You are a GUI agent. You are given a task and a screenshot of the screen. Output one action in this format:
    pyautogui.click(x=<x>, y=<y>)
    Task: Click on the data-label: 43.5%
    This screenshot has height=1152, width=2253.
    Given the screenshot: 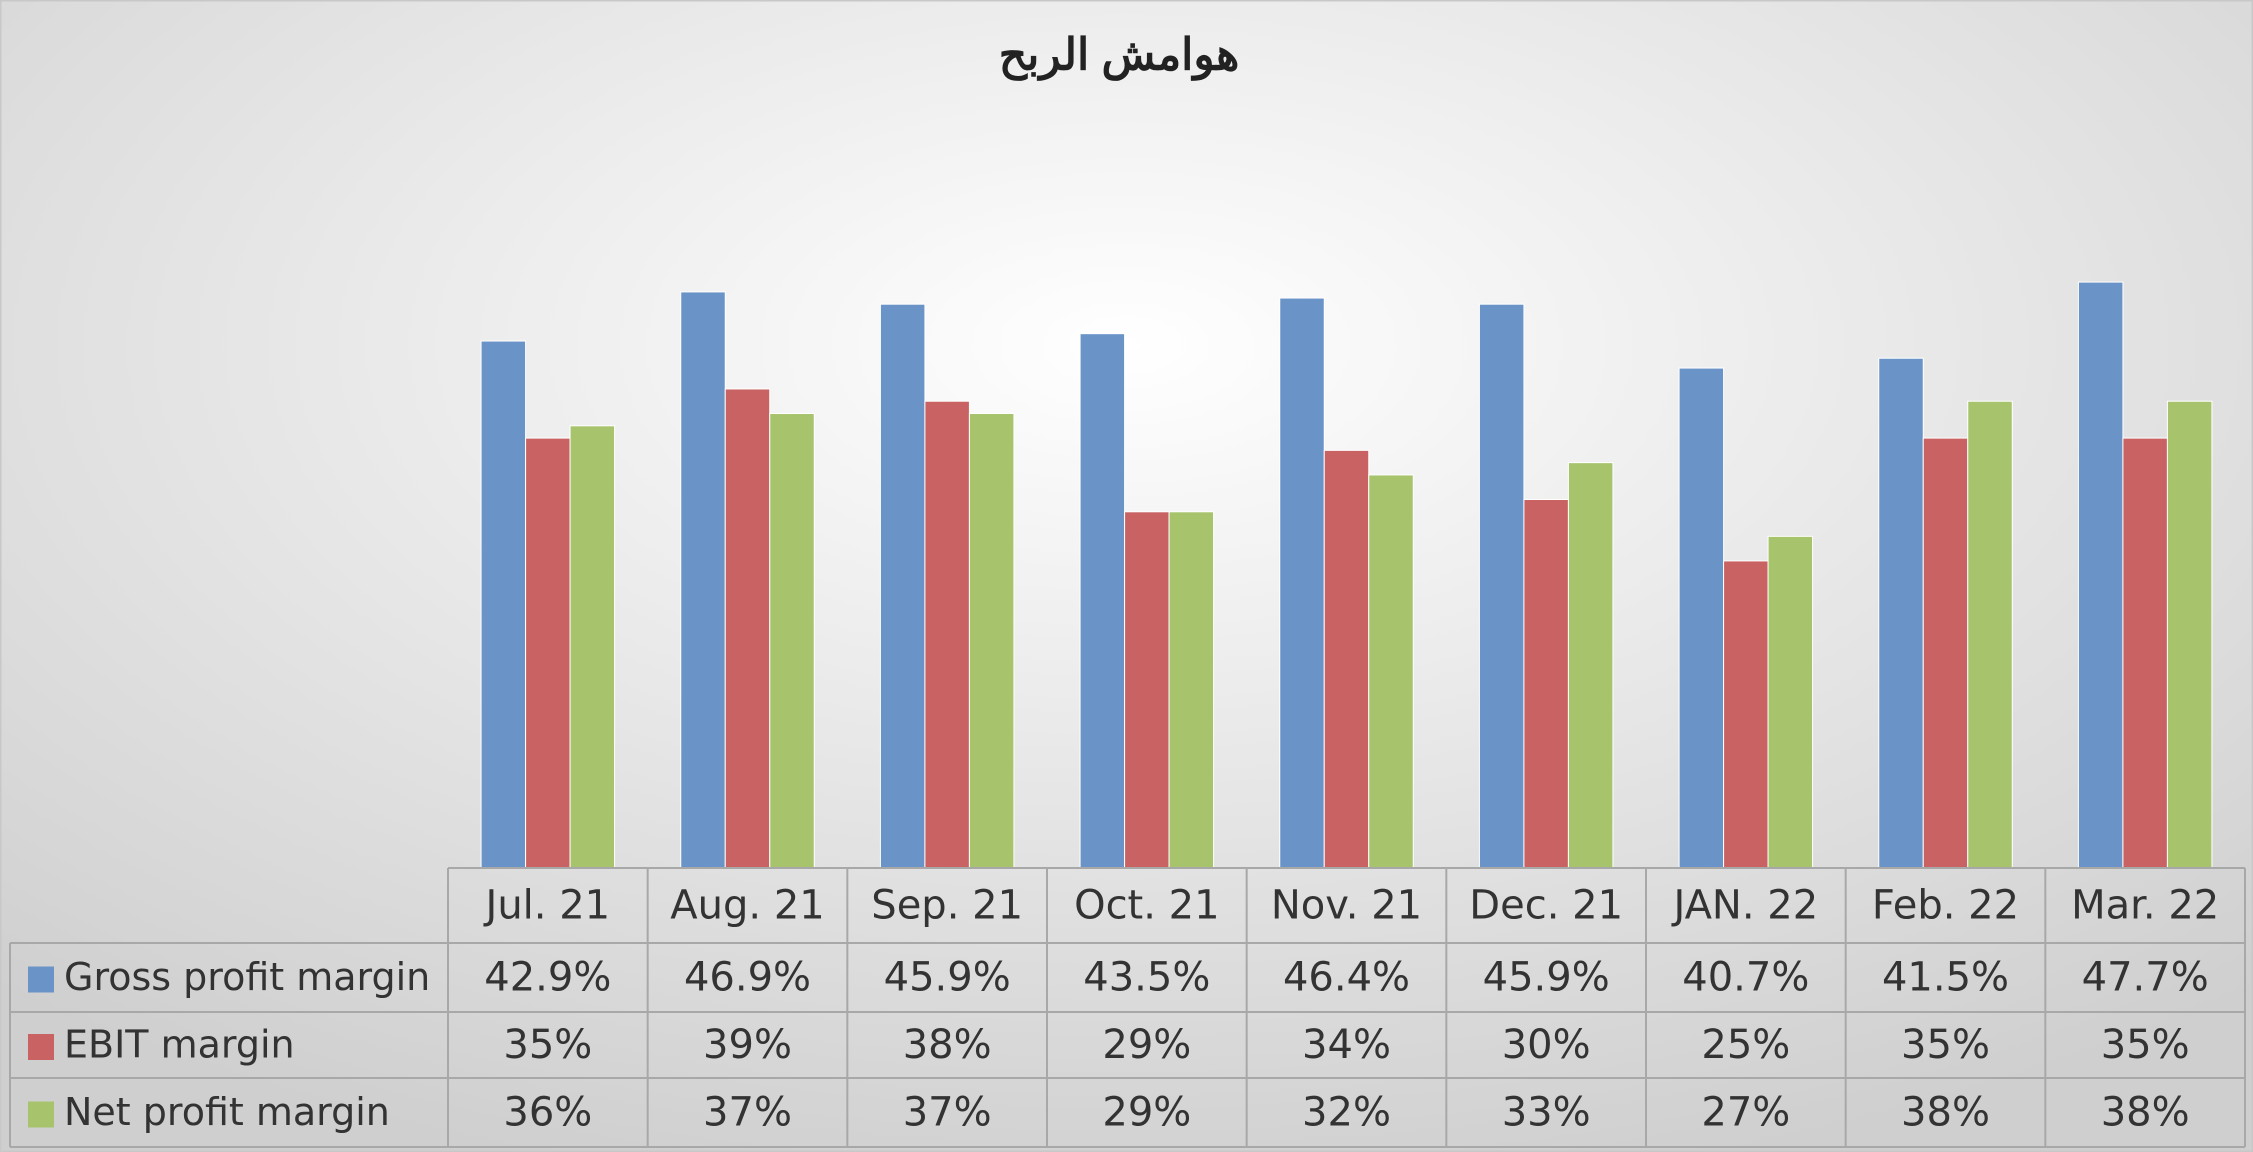 What is the action you would take?
    pyautogui.click(x=1146, y=978)
    